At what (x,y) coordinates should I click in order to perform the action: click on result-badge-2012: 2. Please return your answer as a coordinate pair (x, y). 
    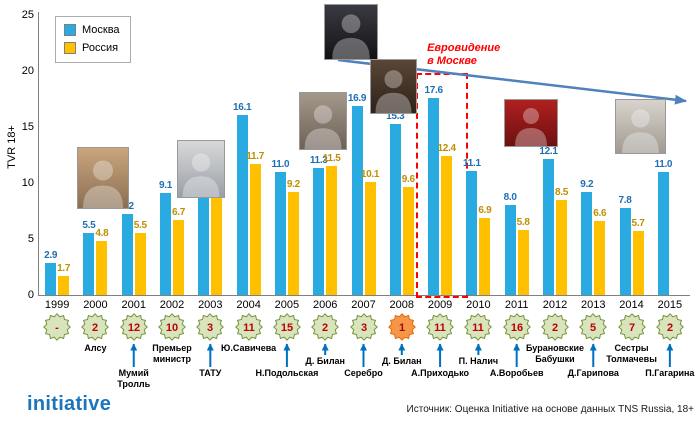
    Looking at the image, I should click on (555, 327).